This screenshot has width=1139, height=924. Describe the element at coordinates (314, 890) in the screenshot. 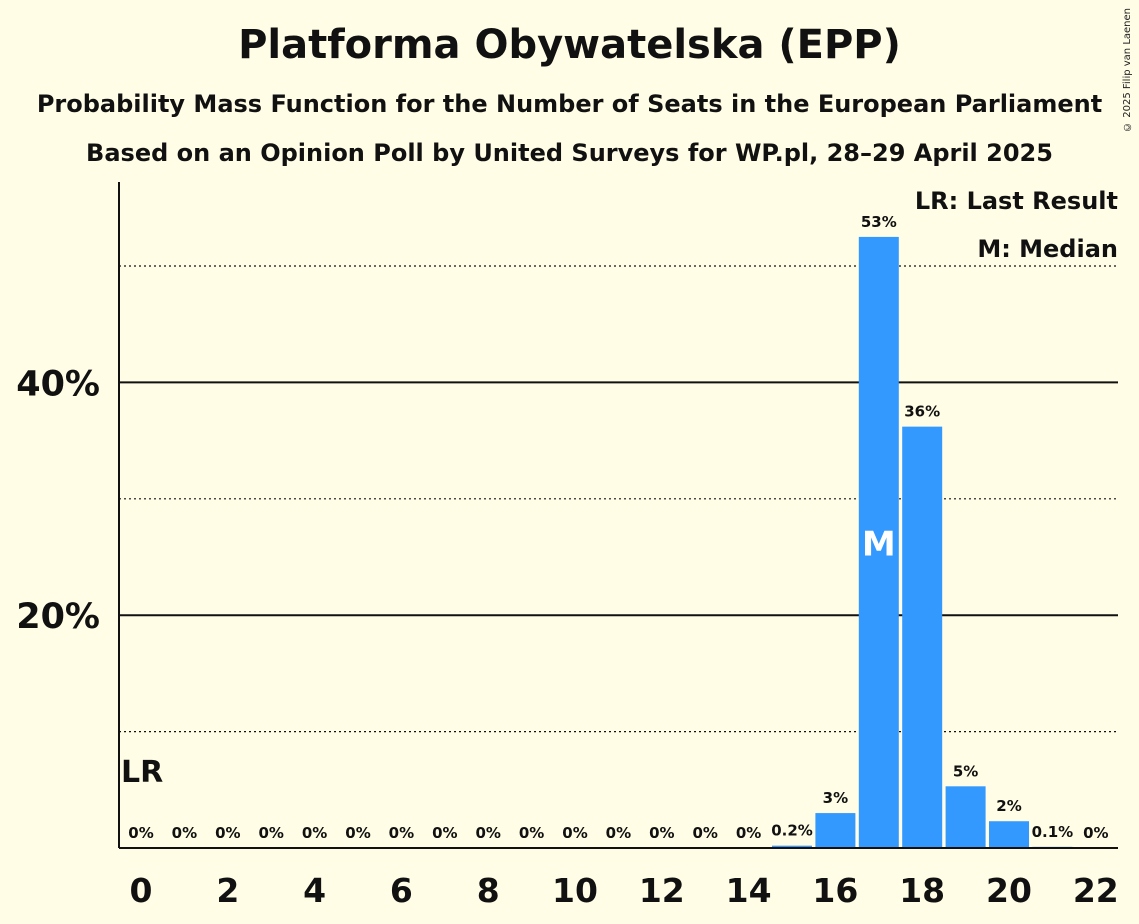

I see `x-tick-4: 4` at that location.